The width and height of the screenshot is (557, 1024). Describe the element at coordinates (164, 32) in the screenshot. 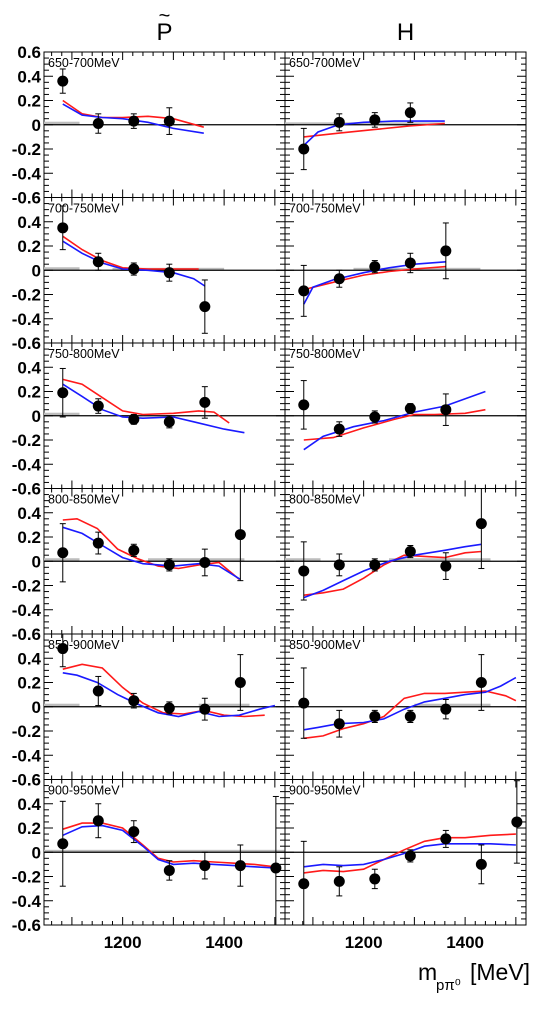

I see `column-title-0: P` at that location.